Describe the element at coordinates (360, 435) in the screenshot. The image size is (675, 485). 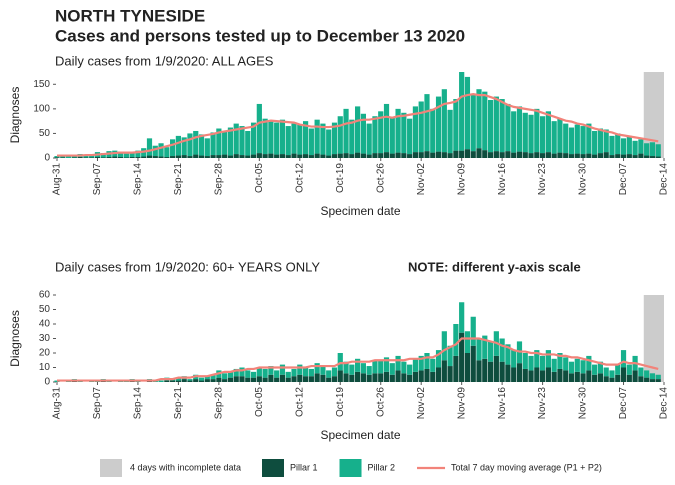
I see `x-axis-label: Specimen date` at that location.